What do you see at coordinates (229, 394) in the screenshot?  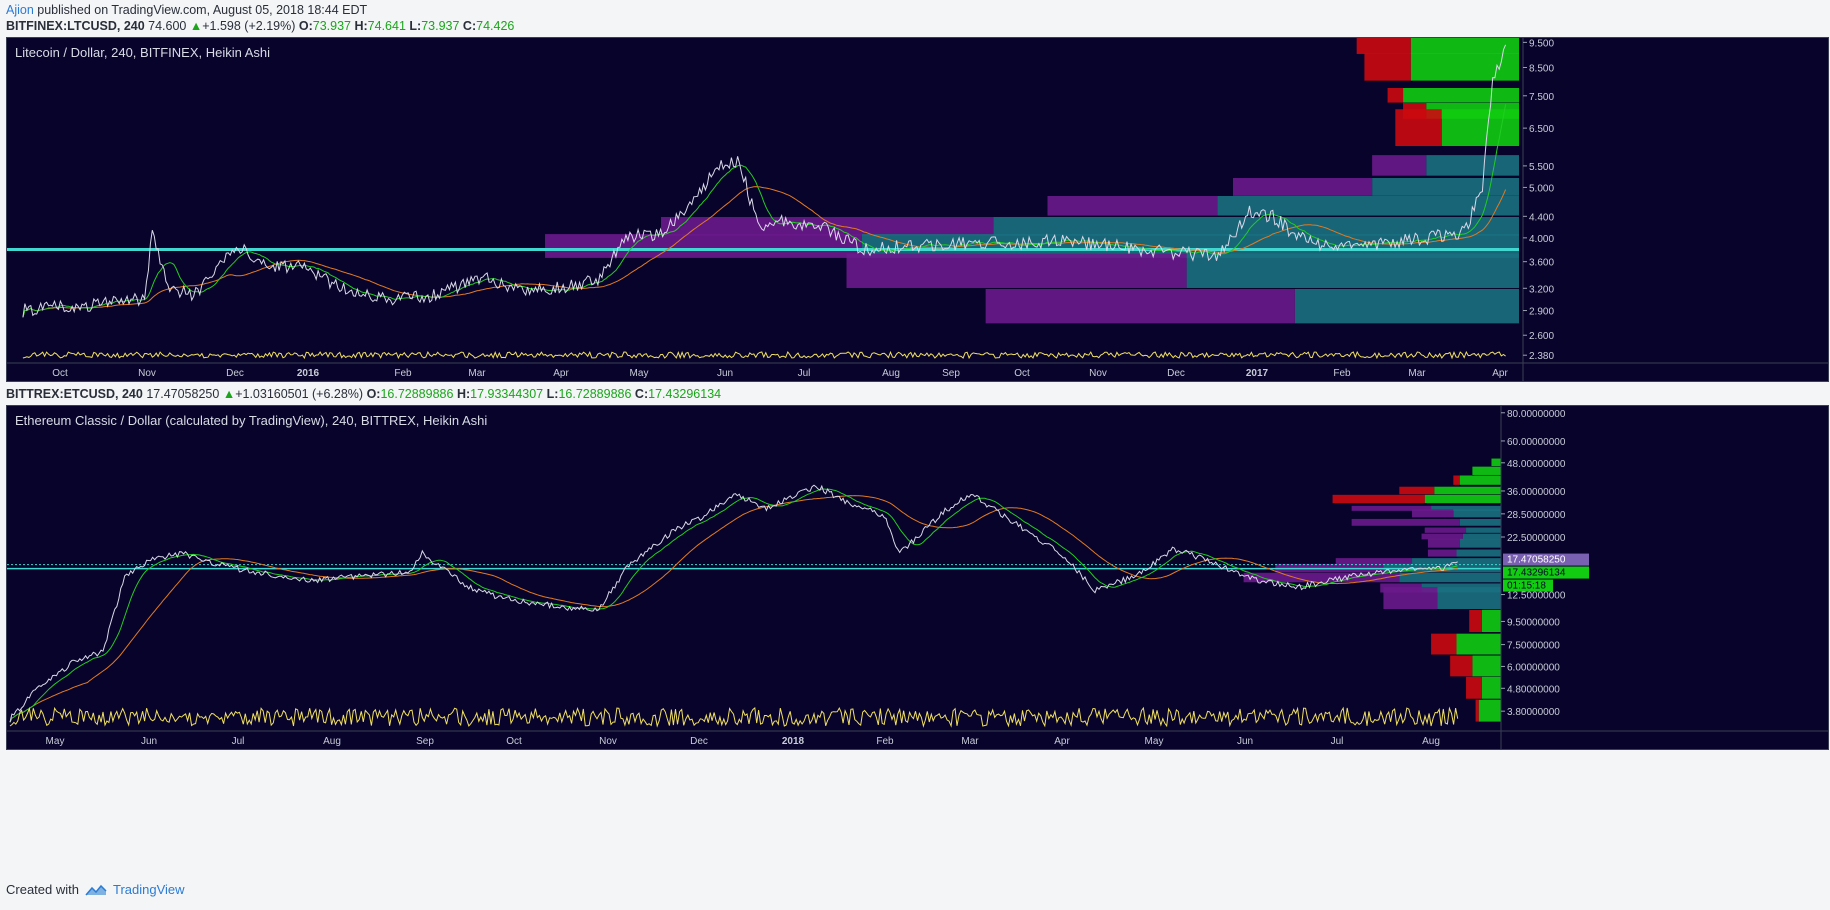 I see `etc-change: ▲` at bounding box center [229, 394].